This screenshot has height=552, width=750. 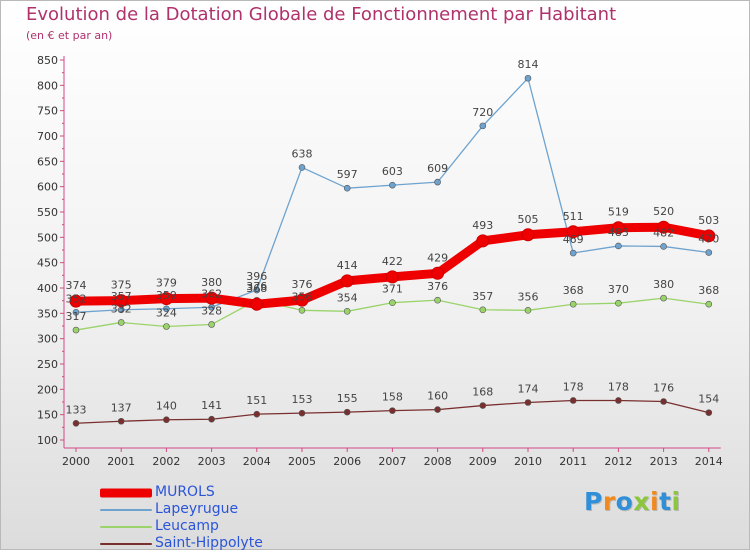 I want to click on y-tick-label: 100, so click(x=47, y=440).